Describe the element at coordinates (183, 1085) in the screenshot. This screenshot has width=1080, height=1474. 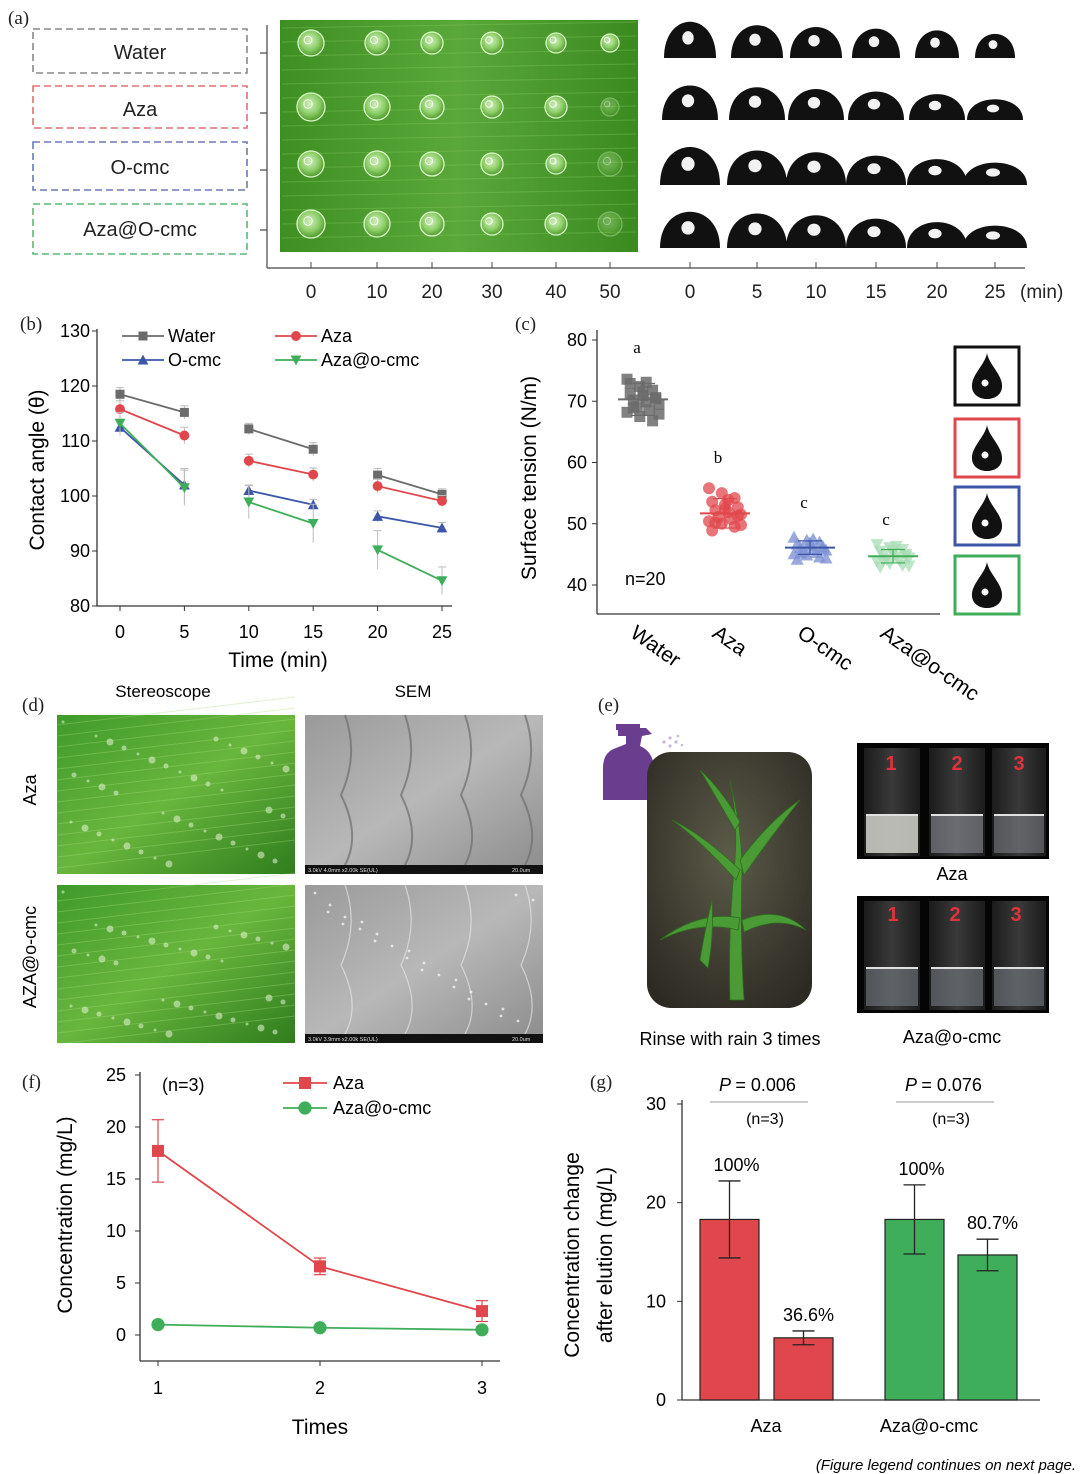
I see `f-annotation-n: (n=3)` at that location.